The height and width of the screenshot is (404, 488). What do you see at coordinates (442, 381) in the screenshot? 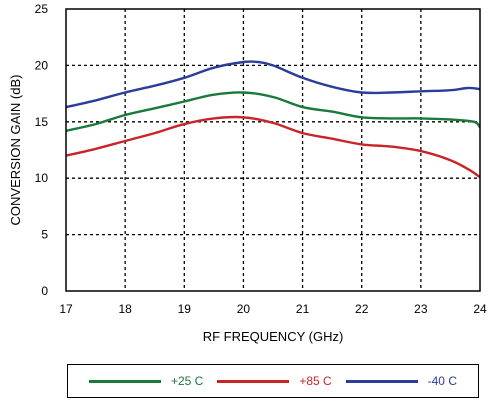
I see `legend-label-minus40: -40 C` at bounding box center [442, 381].